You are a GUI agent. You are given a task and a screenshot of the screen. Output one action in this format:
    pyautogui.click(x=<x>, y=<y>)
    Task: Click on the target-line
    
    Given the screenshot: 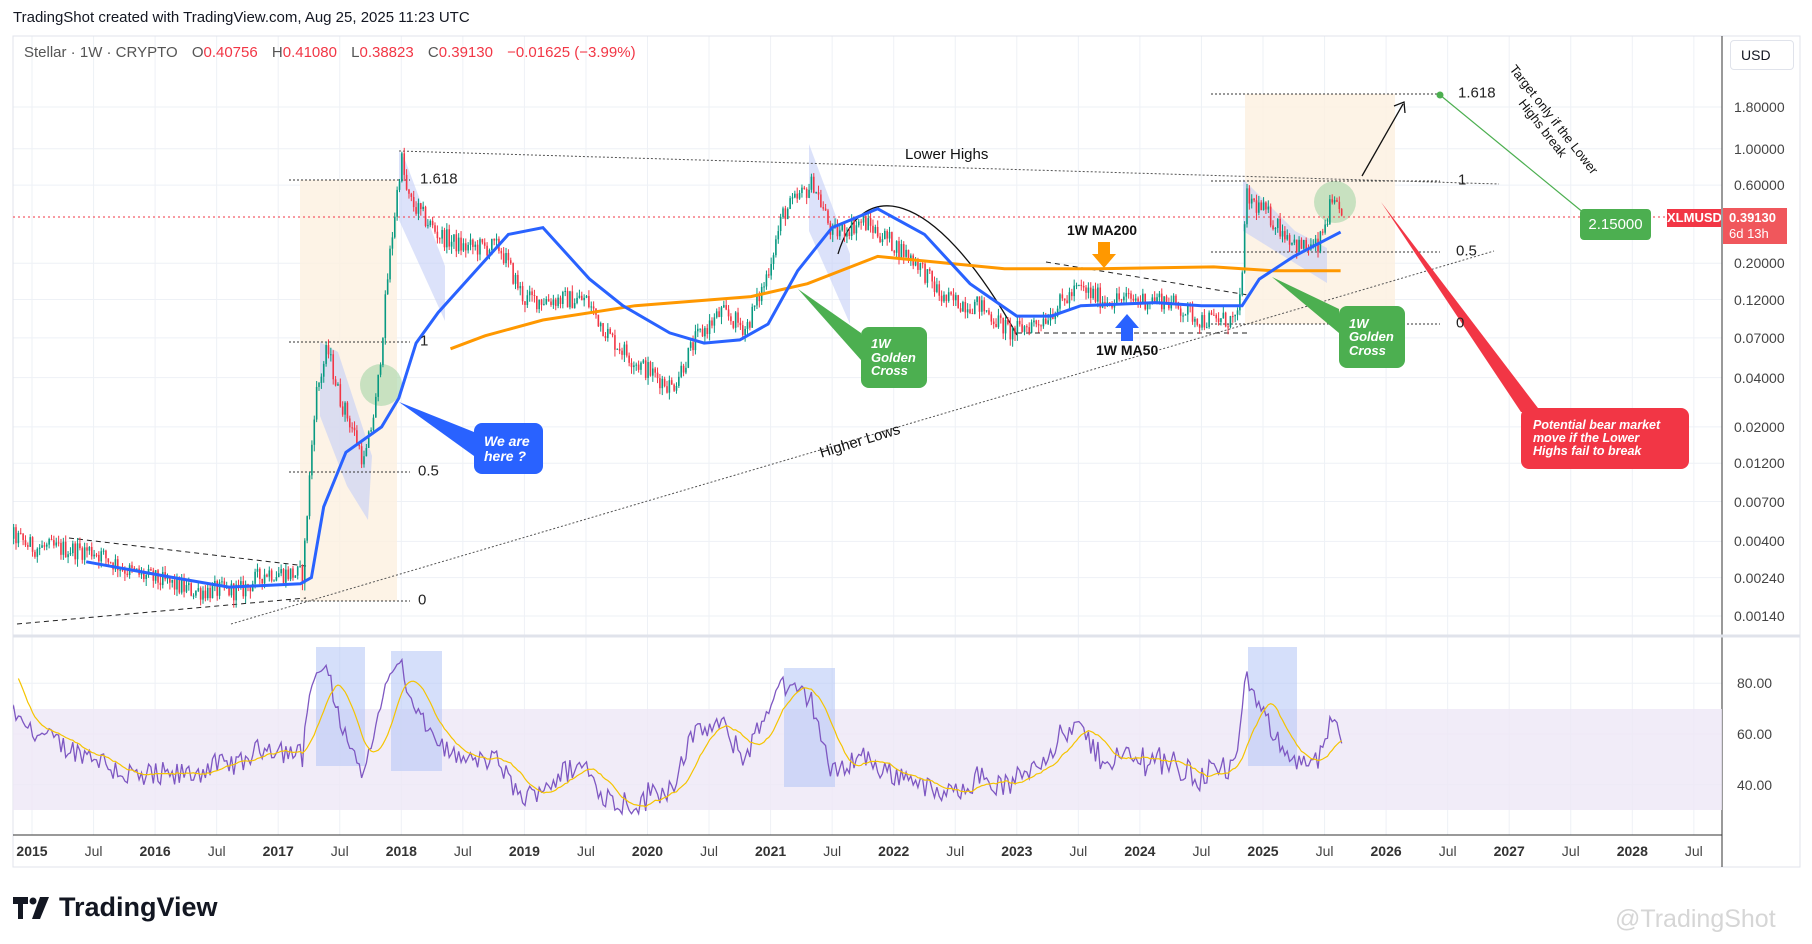 What is the action you would take?
    pyautogui.click(x=1515, y=156)
    